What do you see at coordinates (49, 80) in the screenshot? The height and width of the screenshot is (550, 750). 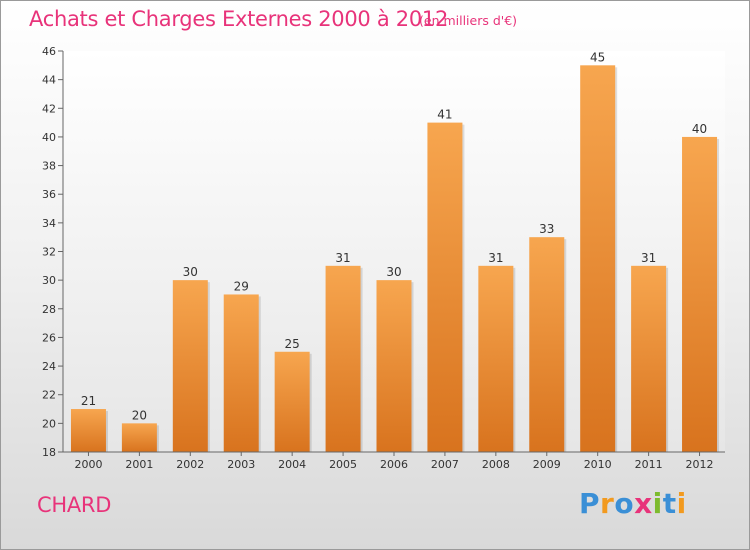 I see `y-tick-label: 44` at bounding box center [49, 80].